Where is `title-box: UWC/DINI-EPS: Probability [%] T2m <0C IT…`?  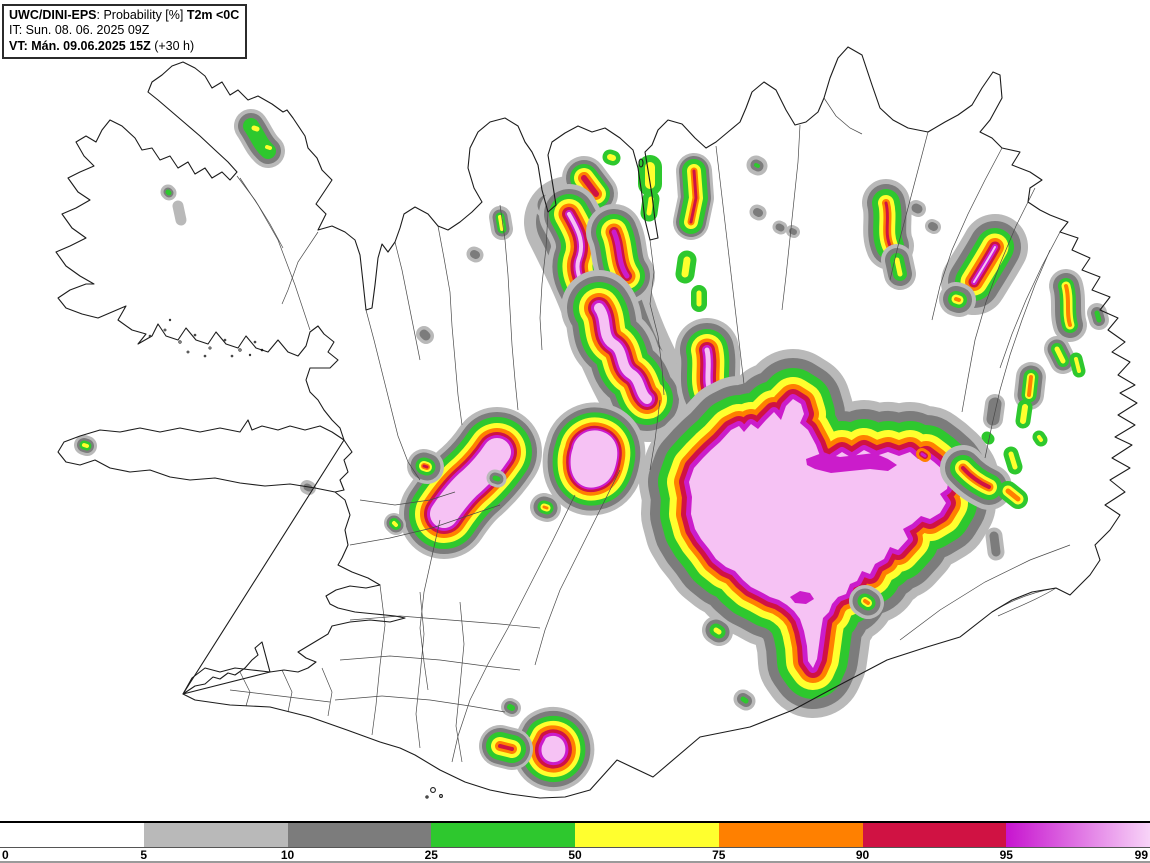 title-box: UWC/DINI-EPS: Probability [%] T2m <0C IT… is located at coordinates (125, 31).